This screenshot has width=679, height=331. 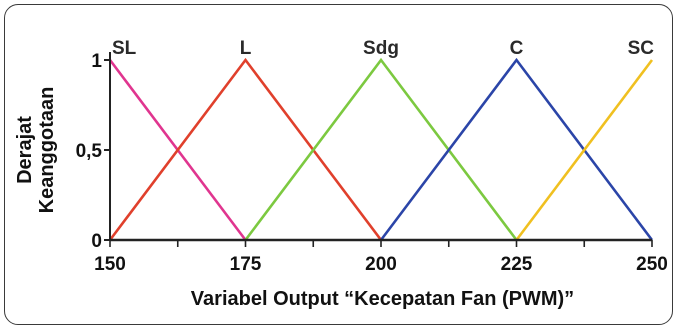 I want to click on x-tick-label: 175, so click(x=246, y=264).